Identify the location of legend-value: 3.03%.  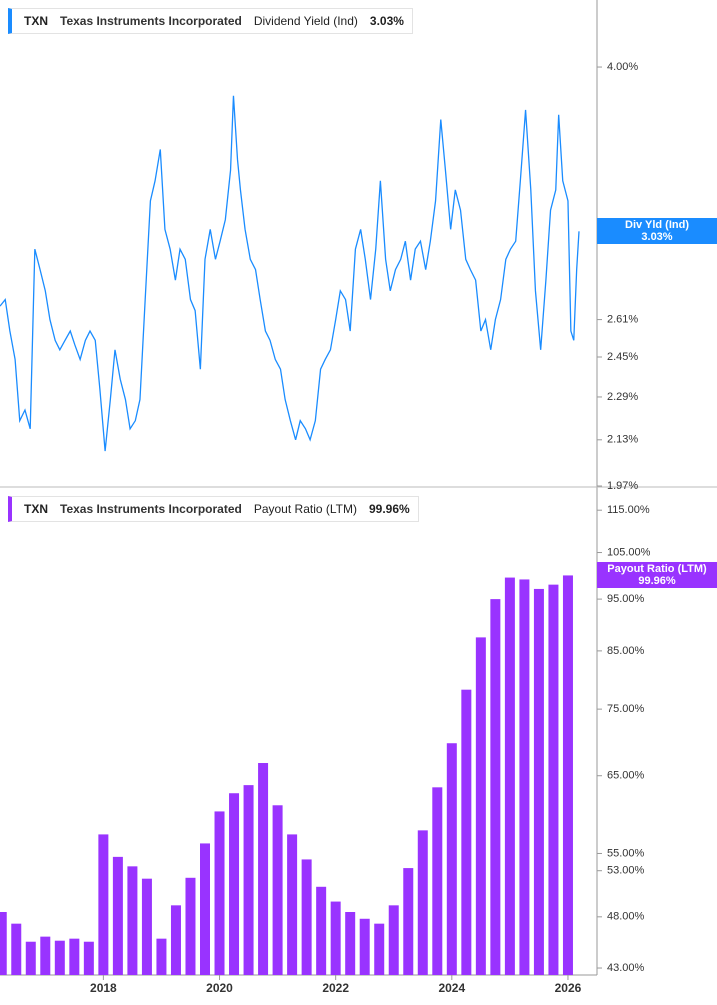
(386, 21).